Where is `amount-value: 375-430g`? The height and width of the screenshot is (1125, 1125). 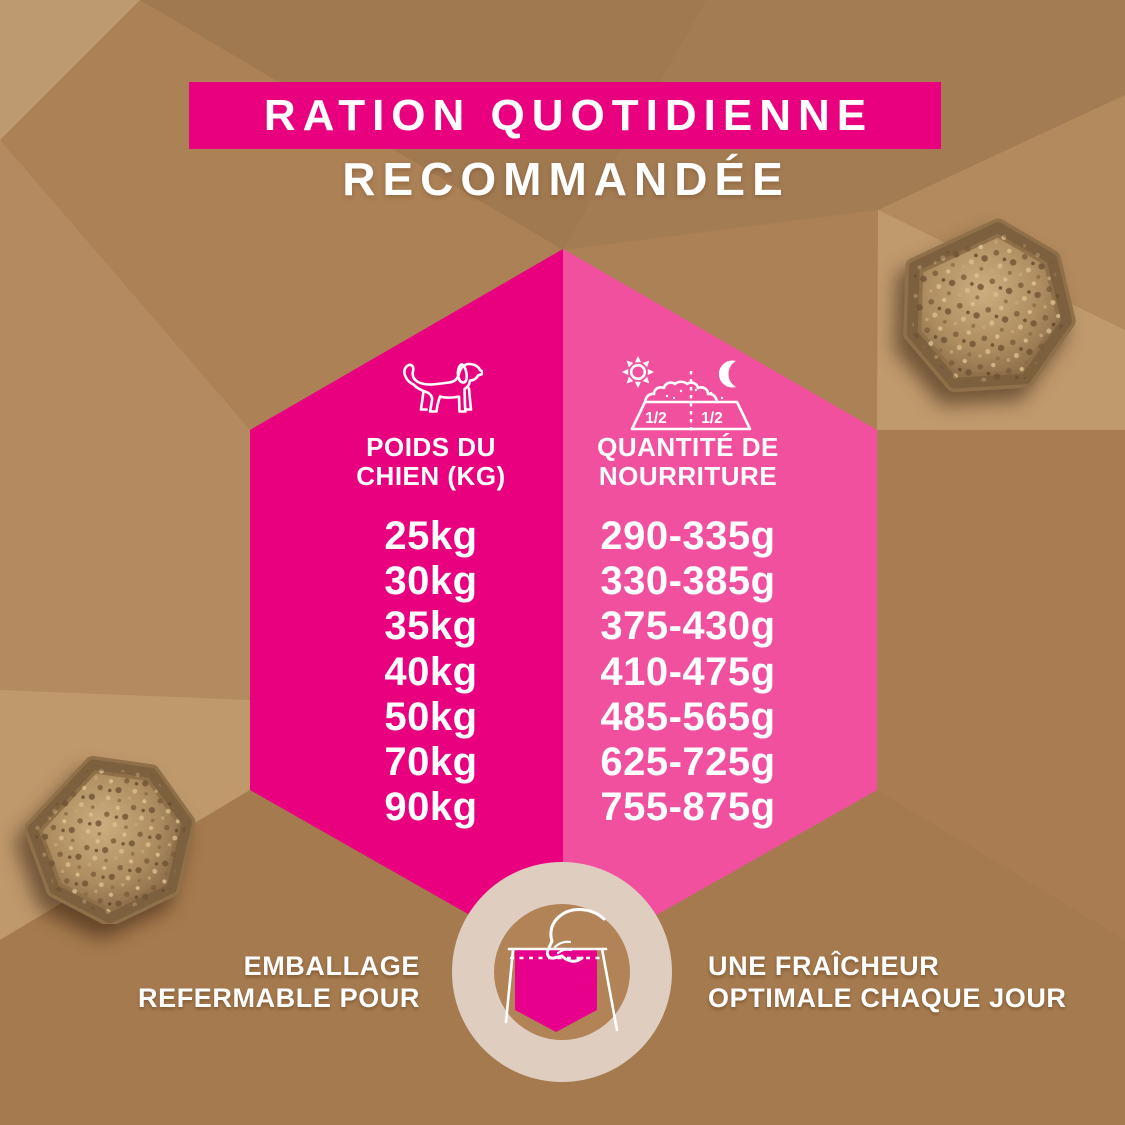
amount-value: 375-430g is located at coordinates (688, 626).